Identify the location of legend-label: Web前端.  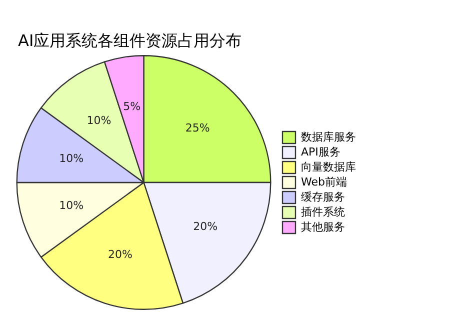
(324, 181).